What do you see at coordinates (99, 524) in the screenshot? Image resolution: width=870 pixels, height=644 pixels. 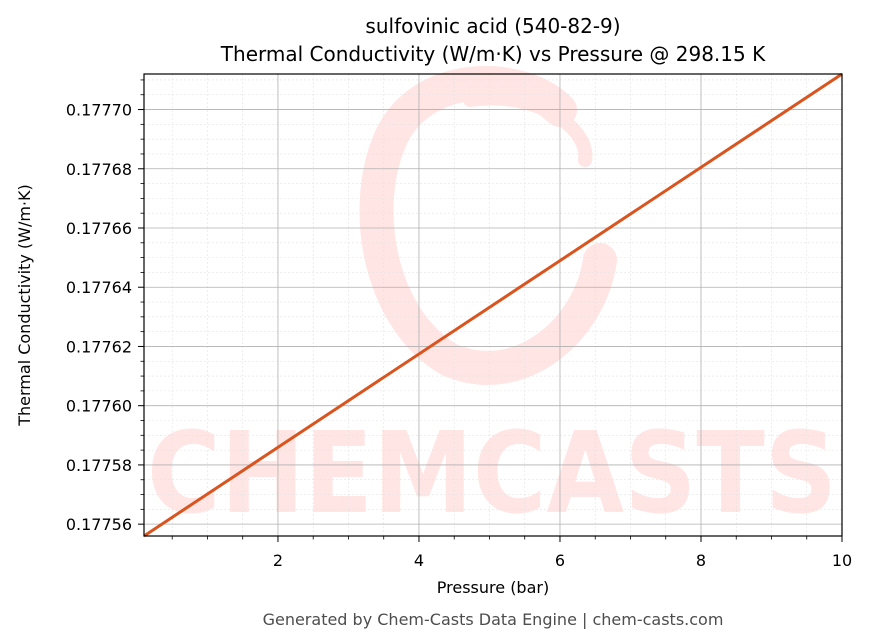 I see `y-tick-label: 0.17756` at bounding box center [99, 524].